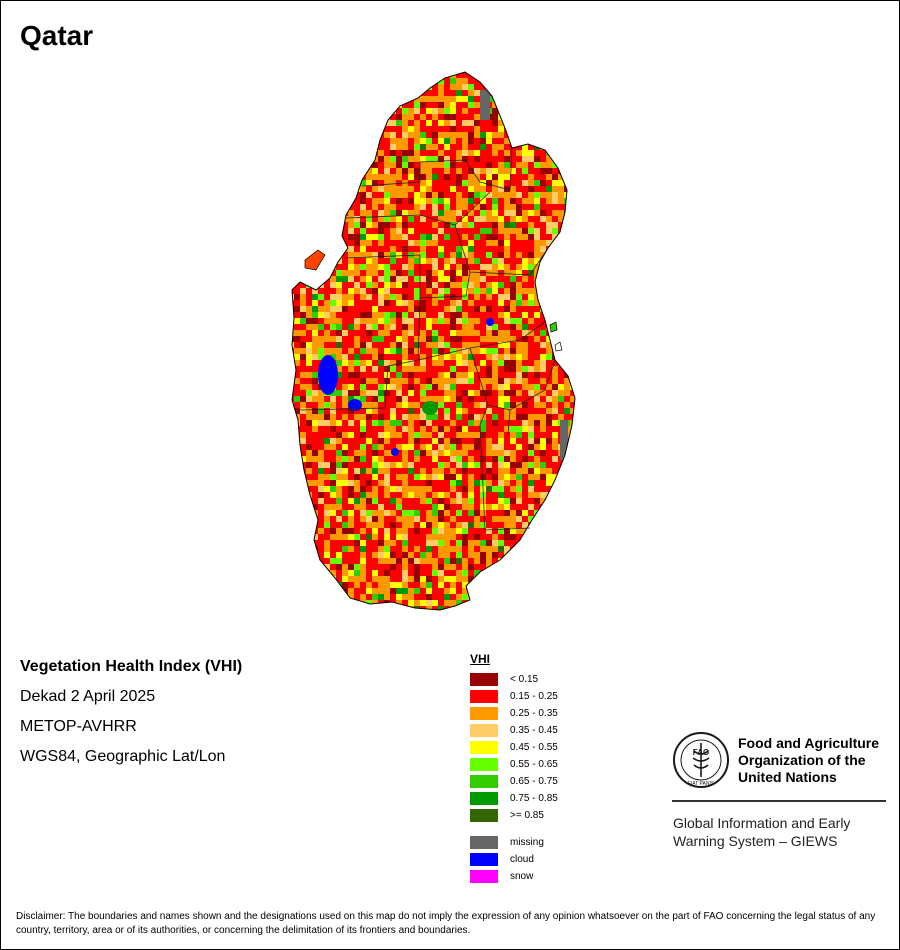 The width and height of the screenshot is (900, 950). I want to click on legend-special-row: cloud, so click(514, 859).